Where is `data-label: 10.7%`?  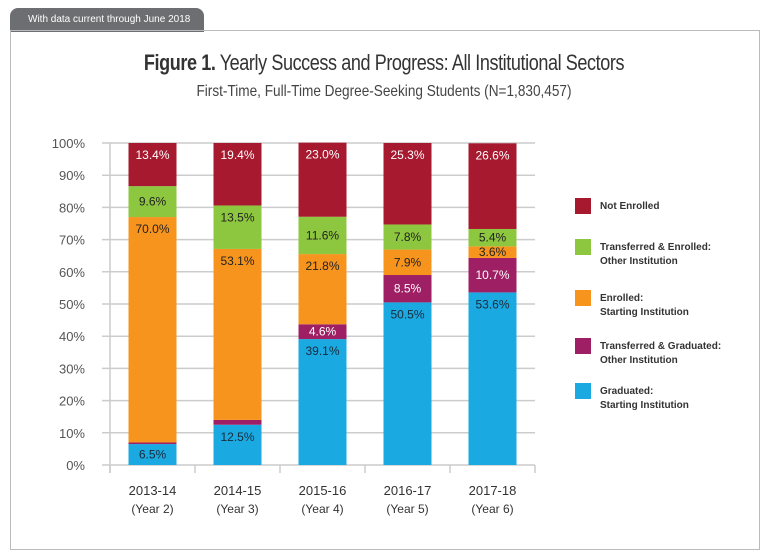
data-label: 10.7% is located at coordinates (492, 275).